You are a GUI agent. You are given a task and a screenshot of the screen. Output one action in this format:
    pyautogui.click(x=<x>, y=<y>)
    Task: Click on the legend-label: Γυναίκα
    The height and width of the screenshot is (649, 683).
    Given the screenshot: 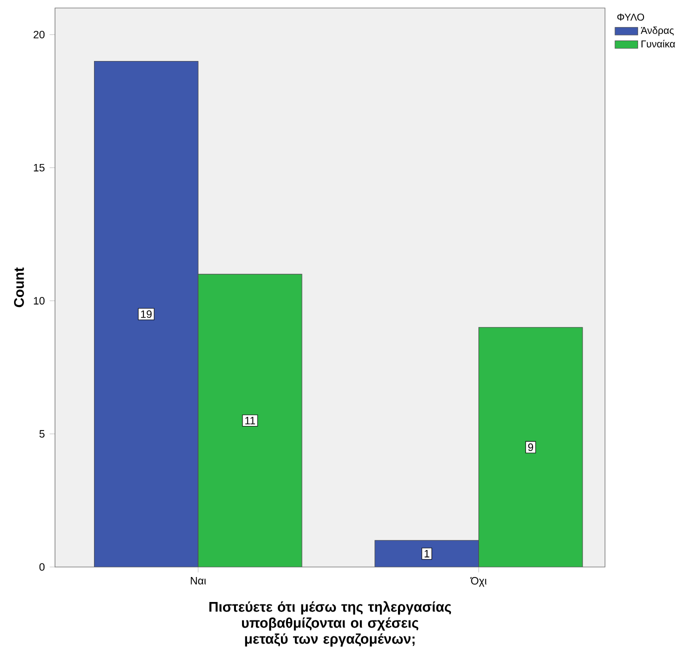 What is the action you would take?
    pyautogui.click(x=659, y=44)
    